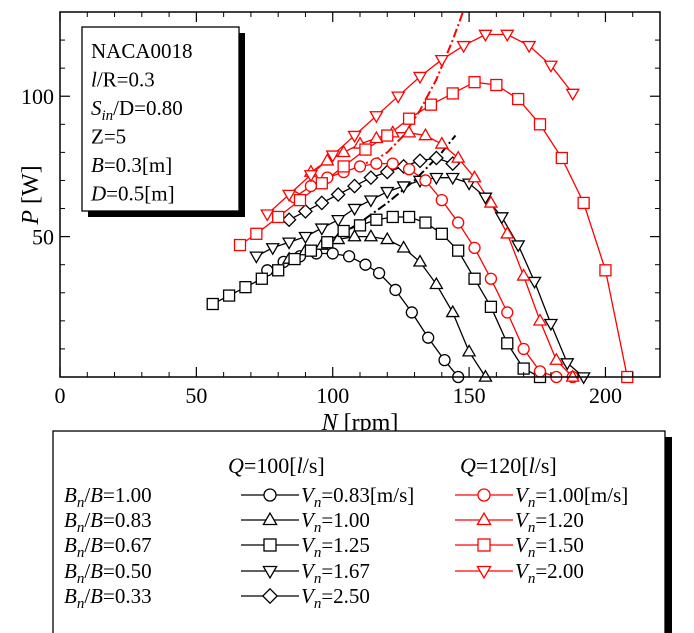 The width and height of the screenshot is (694, 633). I want to click on x-tick-label: 50, so click(196, 395).